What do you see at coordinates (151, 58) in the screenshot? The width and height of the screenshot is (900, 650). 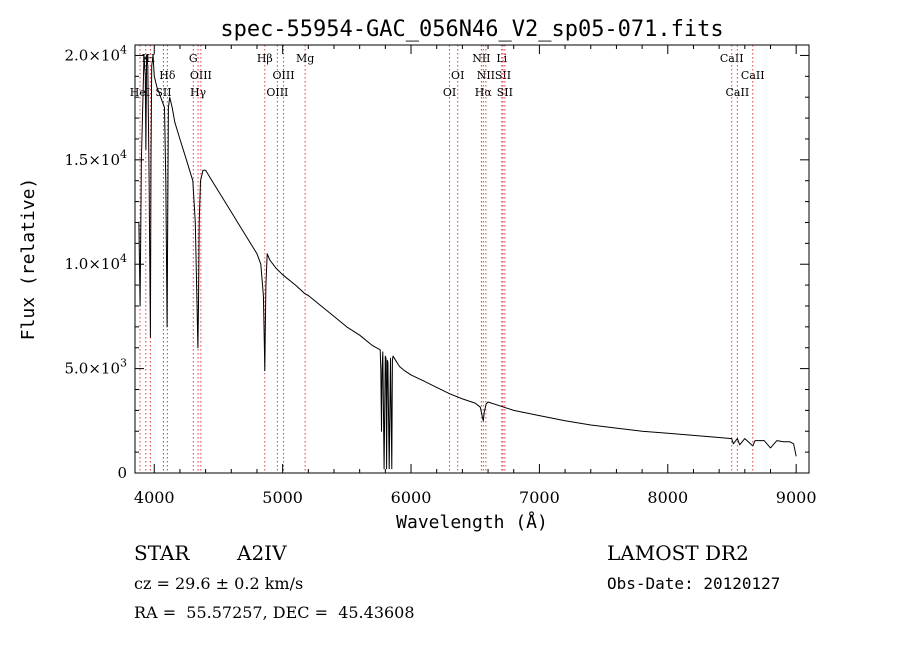 I see `line-marker-label: H` at bounding box center [151, 58].